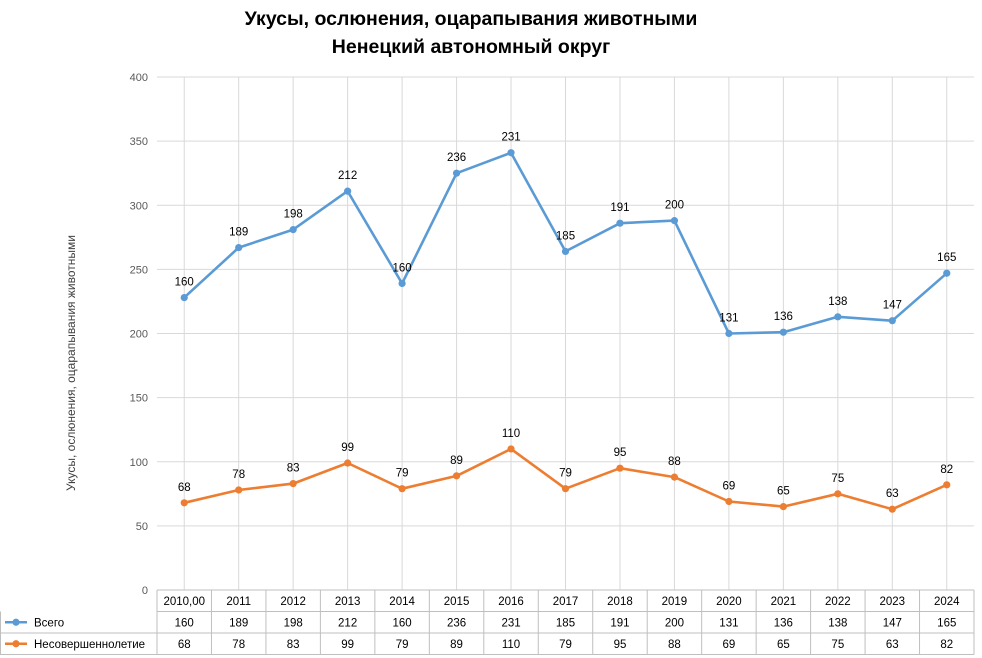 This screenshot has width=982, height=658. What do you see at coordinates (89, 645) in the screenshot?
I see `legend-series-name: Несовершеннолетие` at bounding box center [89, 645].